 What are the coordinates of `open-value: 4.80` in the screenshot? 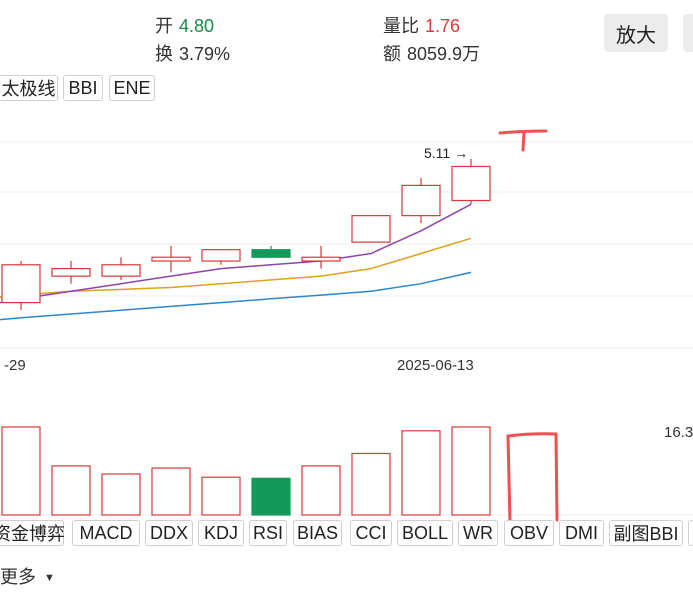 It's located at (197, 26).